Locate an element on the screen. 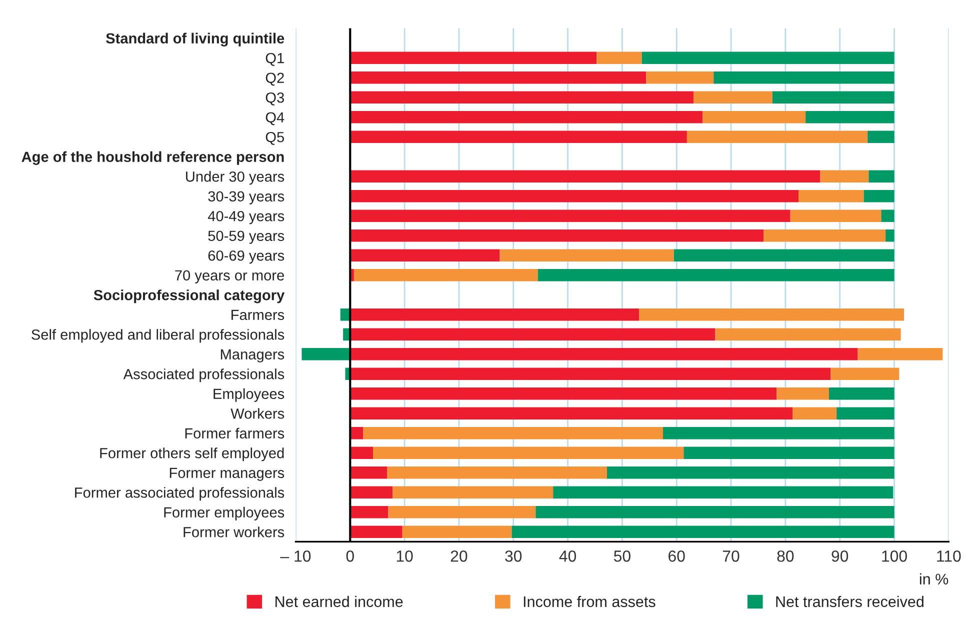  y-tick-label: Q2 is located at coordinates (275, 79).